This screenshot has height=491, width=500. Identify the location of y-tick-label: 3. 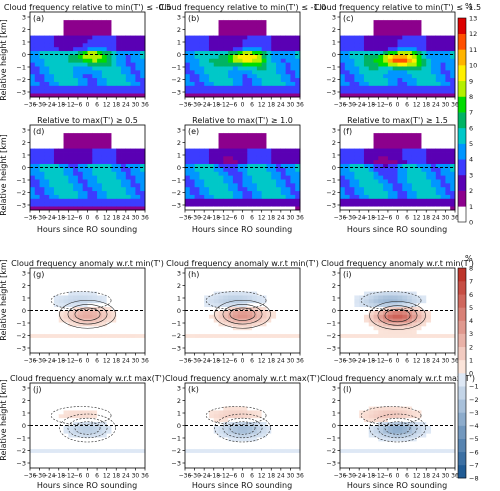
(24, 274).